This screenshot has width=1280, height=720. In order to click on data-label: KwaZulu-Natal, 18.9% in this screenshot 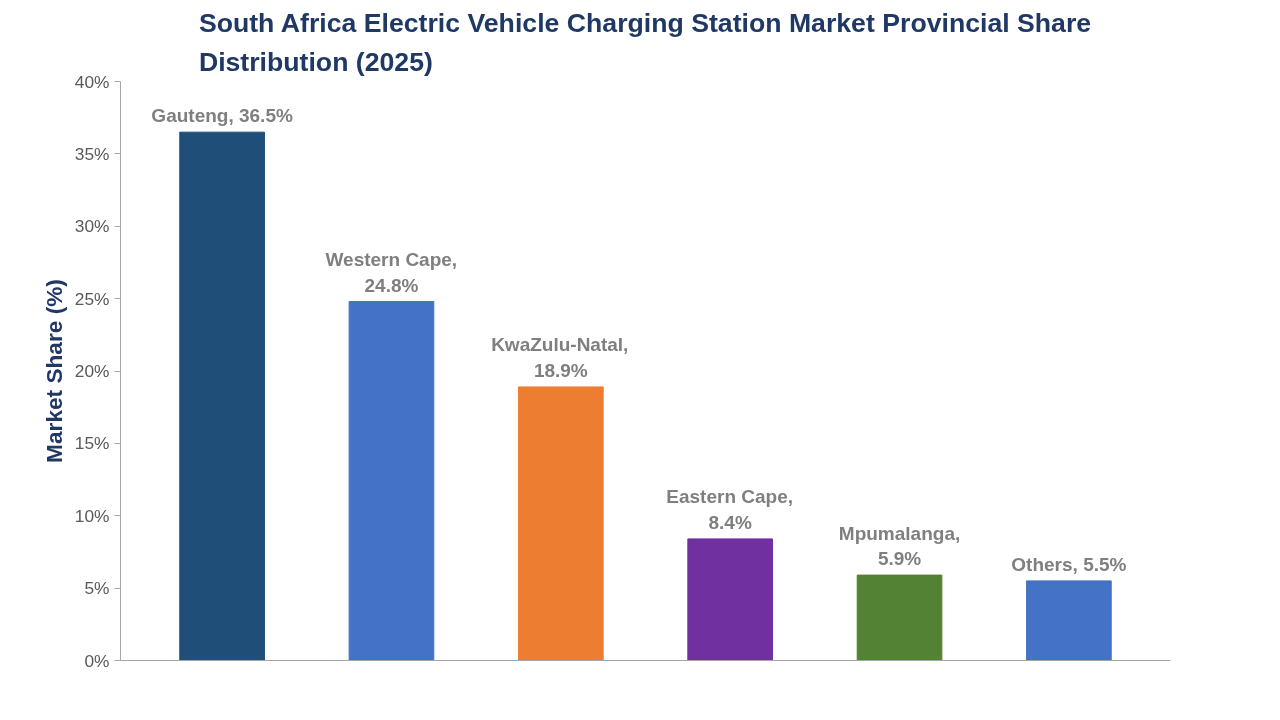, I will do `click(560, 358)`.